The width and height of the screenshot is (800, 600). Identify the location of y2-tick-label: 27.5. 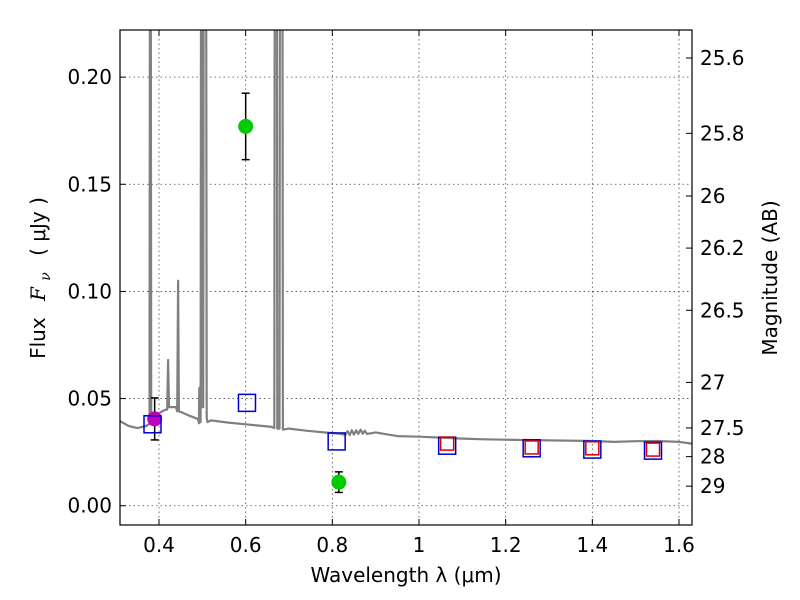
(722, 428).